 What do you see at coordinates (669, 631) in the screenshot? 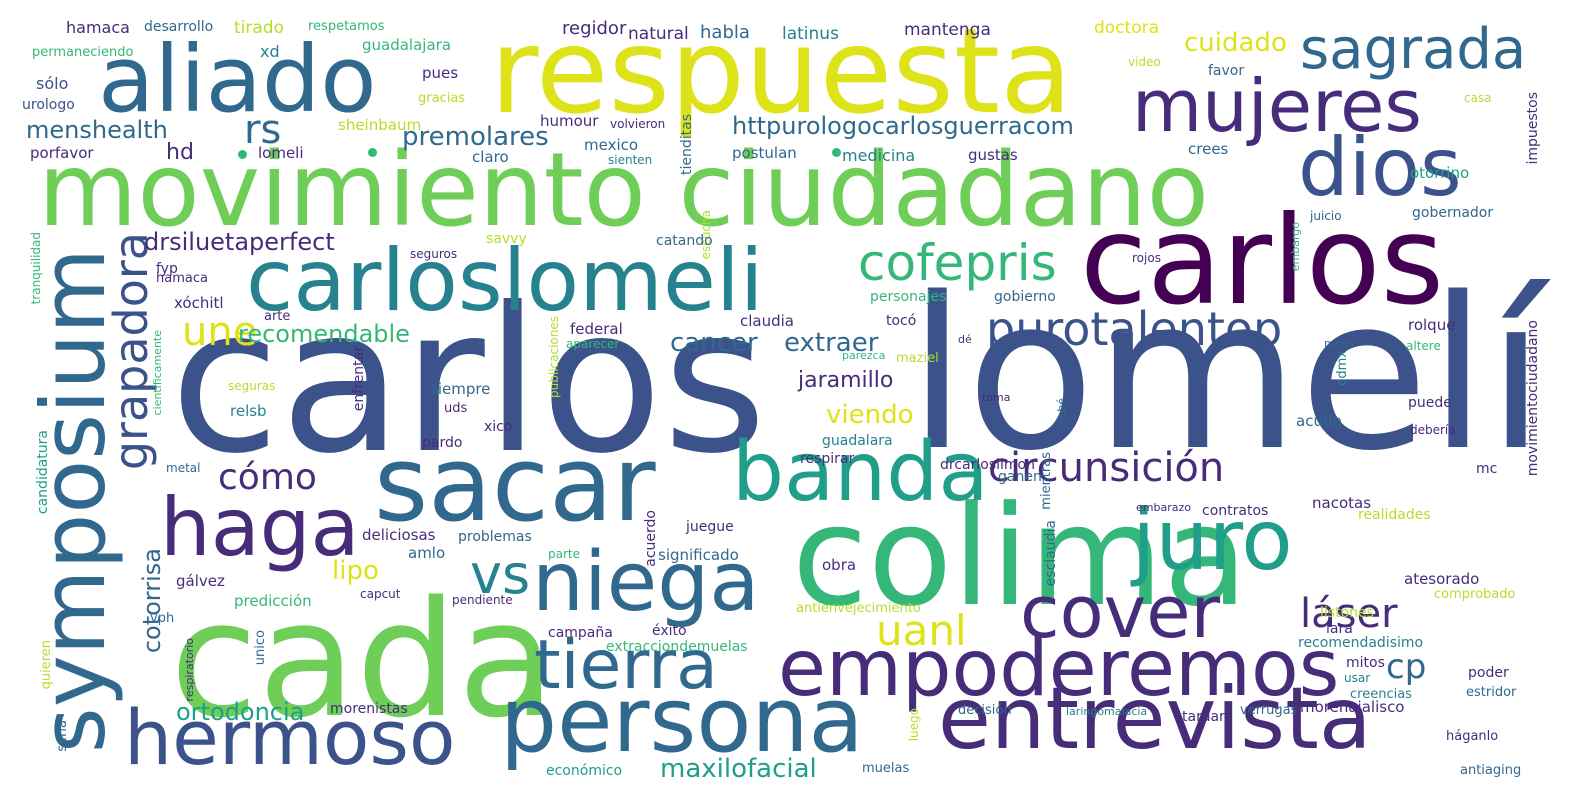
I see `word: éxito` at bounding box center [669, 631].